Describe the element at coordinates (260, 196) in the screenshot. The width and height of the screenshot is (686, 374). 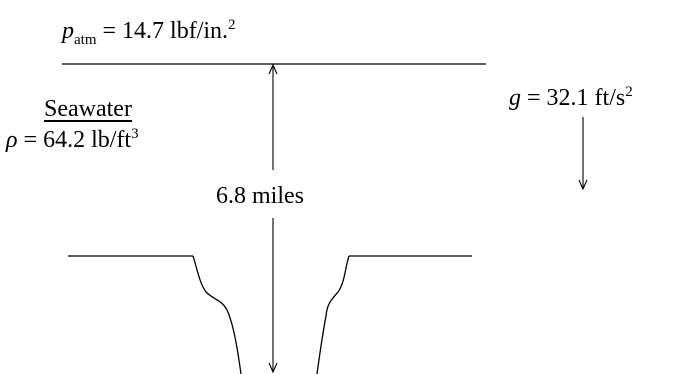
I see `depth-label: 6.8 miles` at that location.